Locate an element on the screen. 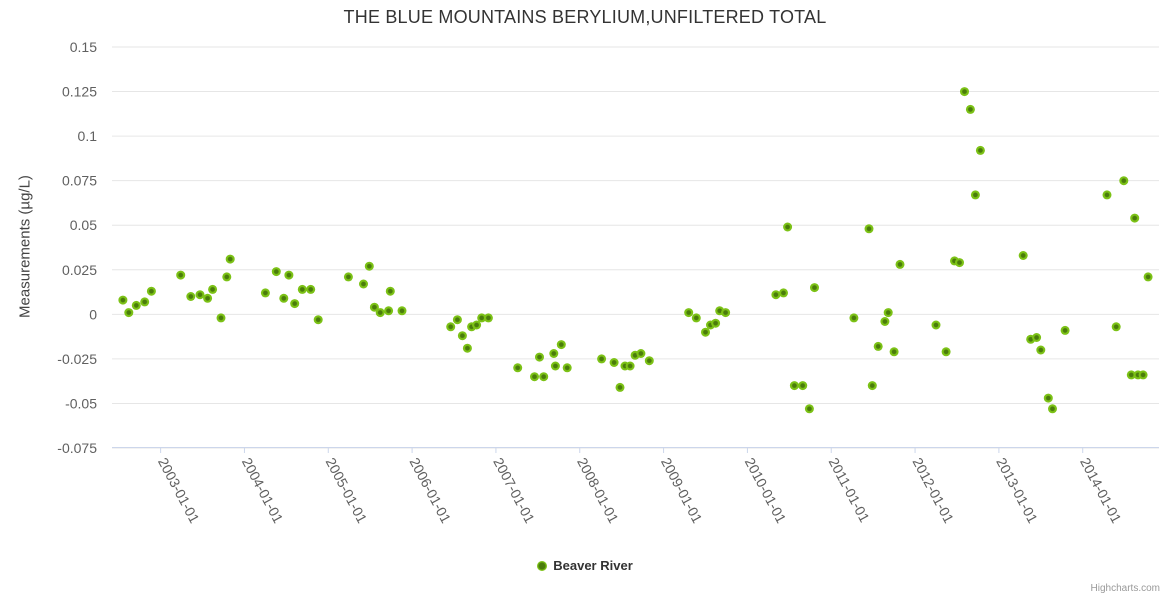 Image resolution: width=1170 pixels, height=600 pixels. legend-item-beaver-river: Beaver River is located at coordinates (585, 565).